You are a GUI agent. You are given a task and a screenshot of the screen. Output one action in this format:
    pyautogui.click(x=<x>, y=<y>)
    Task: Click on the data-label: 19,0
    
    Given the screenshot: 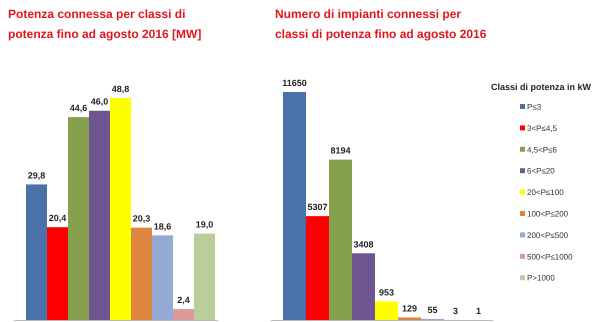 What is the action you would take?
    pyautogui.click(x=205, y=225)
    